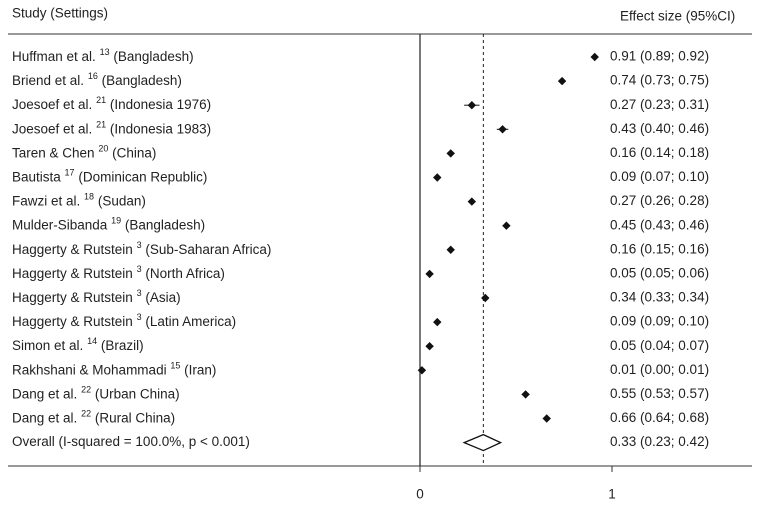  I want to click on study-setting: (Sudan), so click(122, 200).